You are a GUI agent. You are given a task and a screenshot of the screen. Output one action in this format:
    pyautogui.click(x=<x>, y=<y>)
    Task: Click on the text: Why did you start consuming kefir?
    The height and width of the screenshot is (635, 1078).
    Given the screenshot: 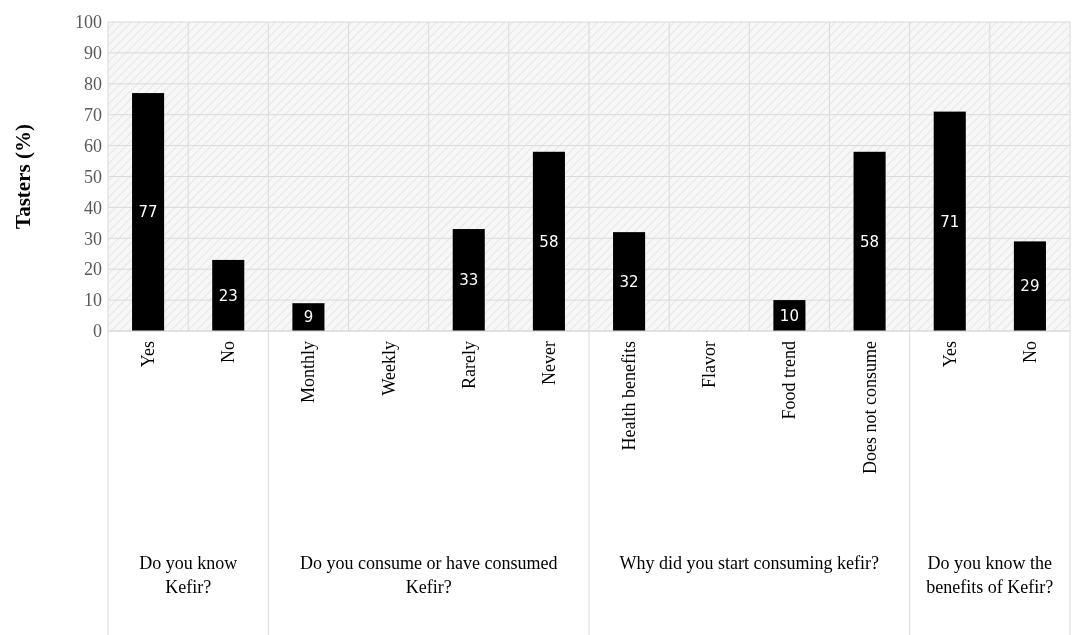 What is the action you would take?
    pyautogui.click(x=749, y=563)
    